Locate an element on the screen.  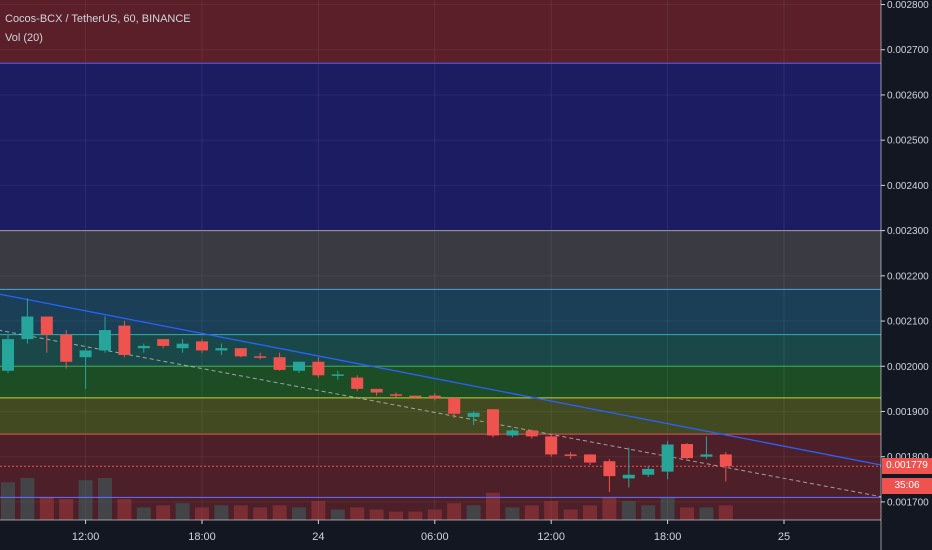
y-tick-label: 0.002200 is located at coordinates (908, 276).